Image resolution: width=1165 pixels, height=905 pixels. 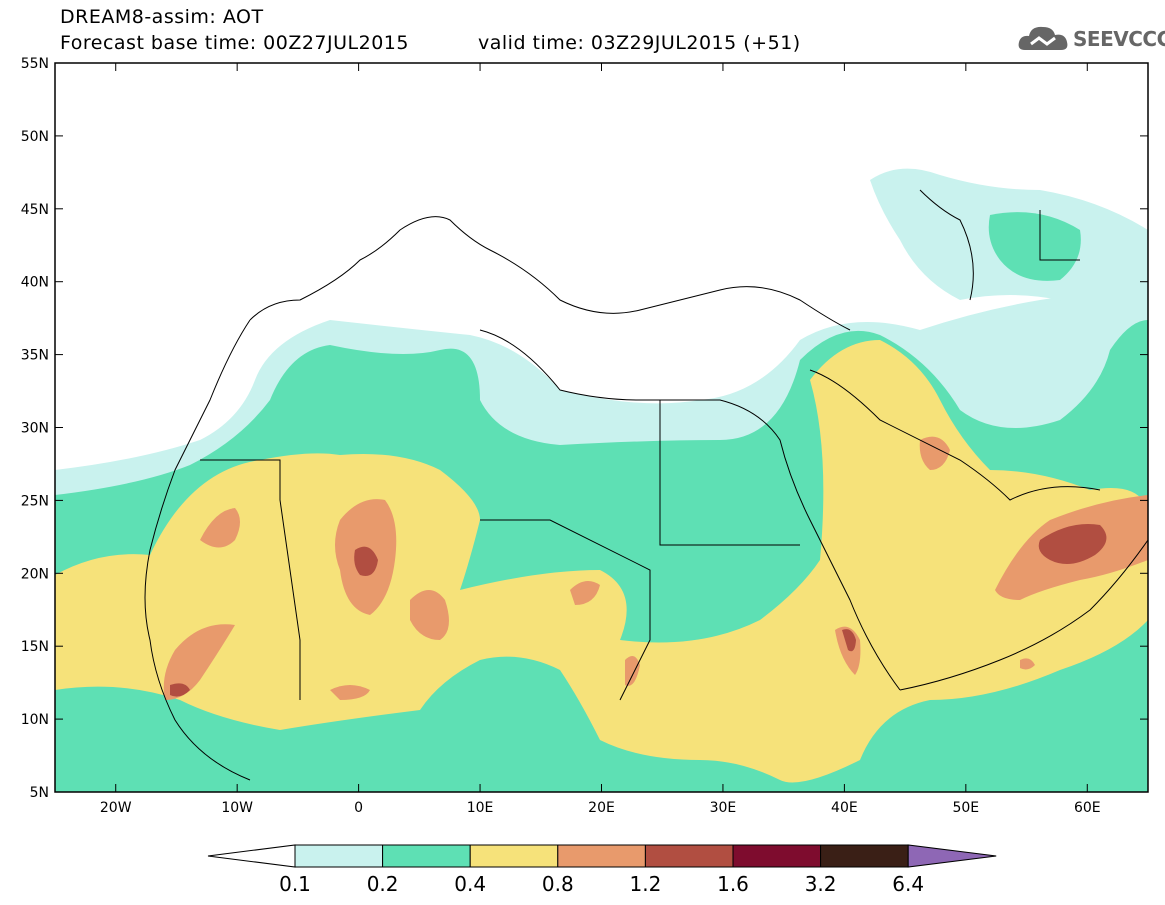 I want to click on lat-label: 40N, so click(x=35, y=283).